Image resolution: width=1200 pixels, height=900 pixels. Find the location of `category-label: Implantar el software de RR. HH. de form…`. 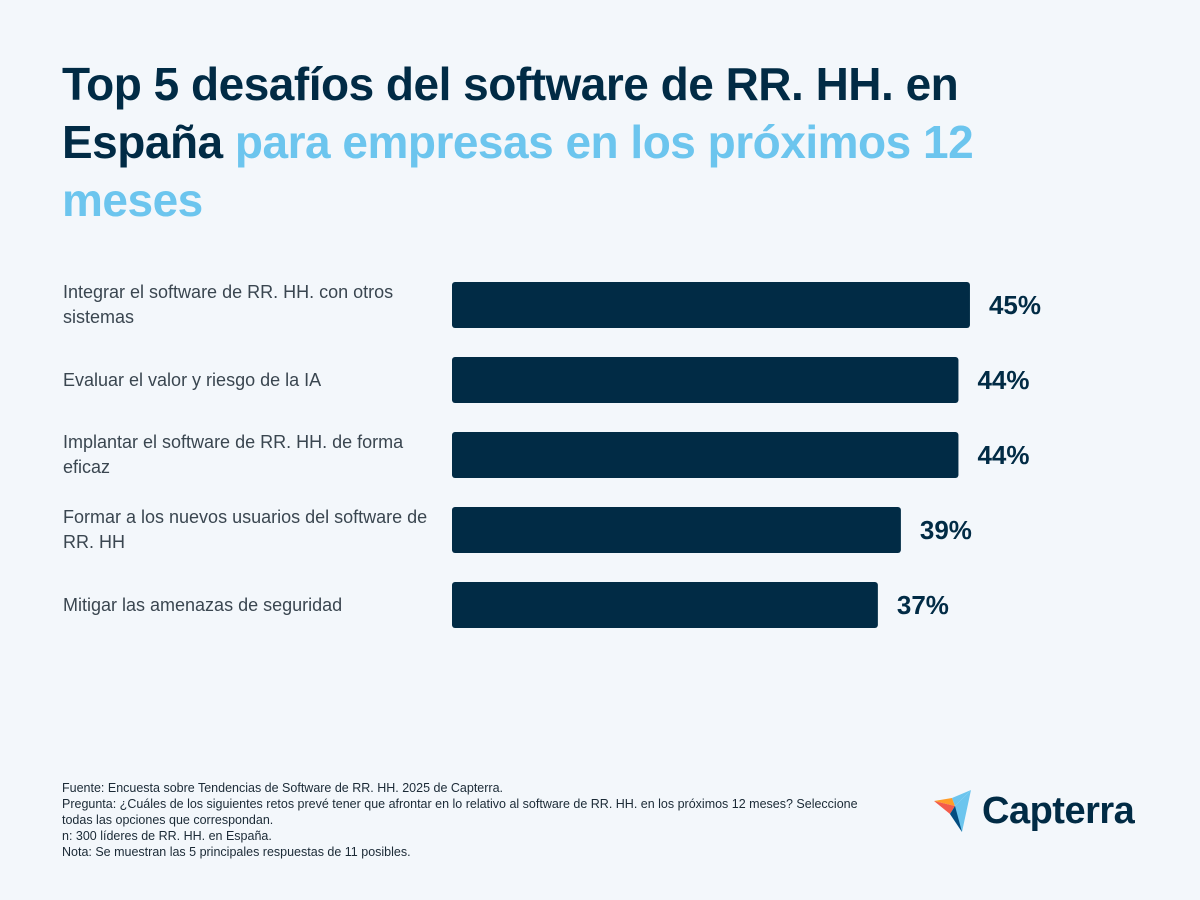

category-label: Implantar el software de RR. HH. de form… is located at coordinates (233, 454).